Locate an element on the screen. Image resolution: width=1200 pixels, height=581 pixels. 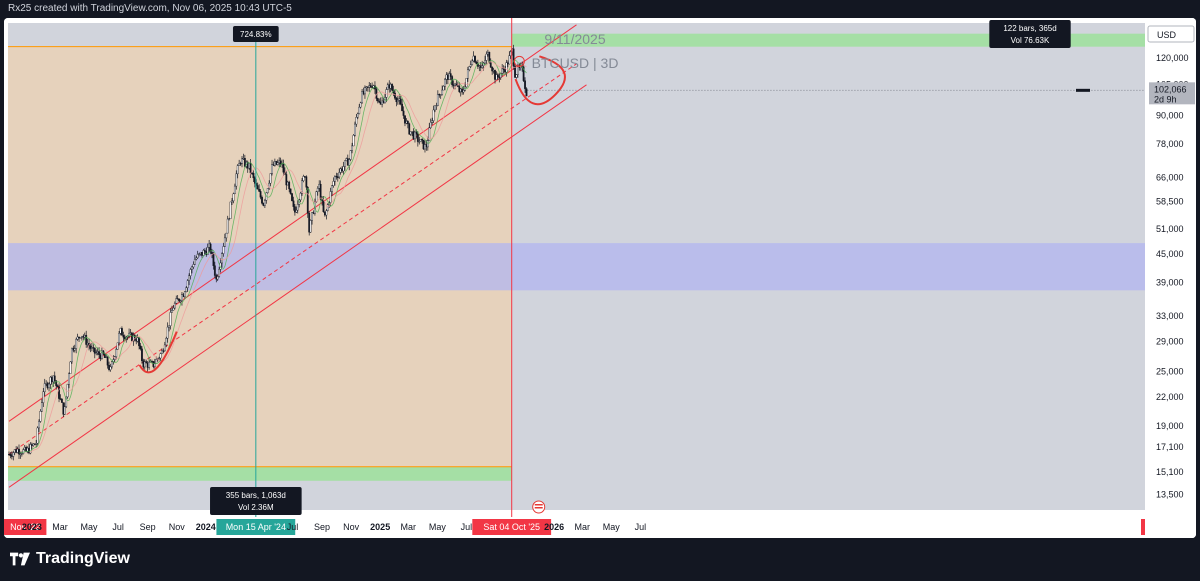
currency-button is located at coordinates (1171, 34).